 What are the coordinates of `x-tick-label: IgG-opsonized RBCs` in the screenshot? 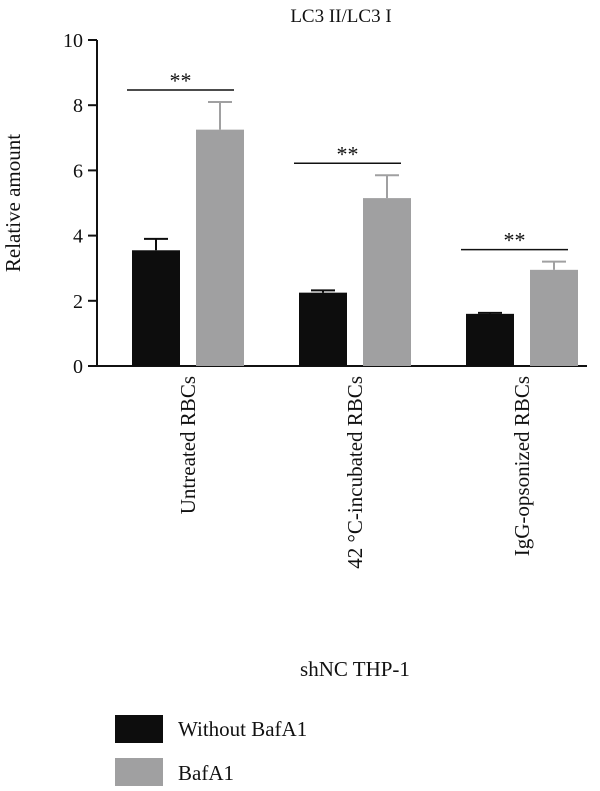 It's located at (522, 466).